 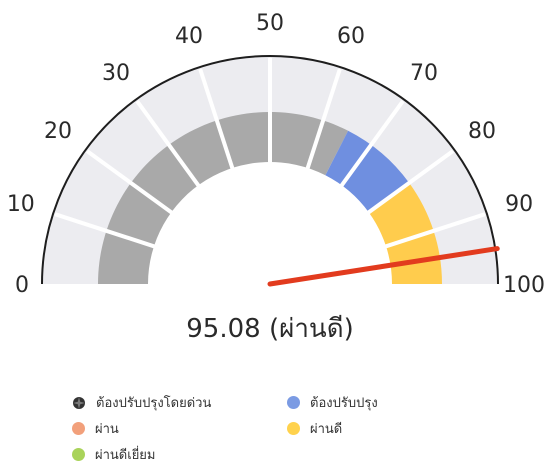 I want to click on legend-item-excellent: ผ่านดีเยี่ยม, so click(x=114, y=454).